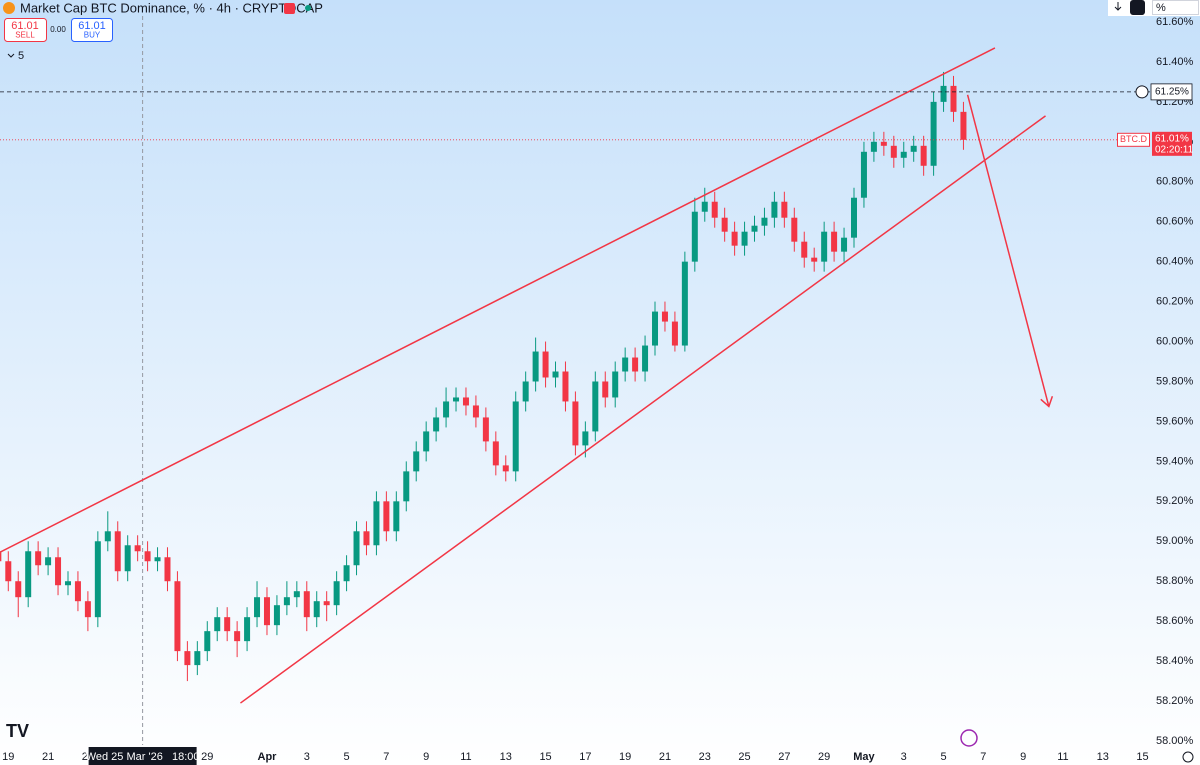 This screenshot has height=765, width=1200. I want to click on buy-price: 61.01, so click(92, 26).